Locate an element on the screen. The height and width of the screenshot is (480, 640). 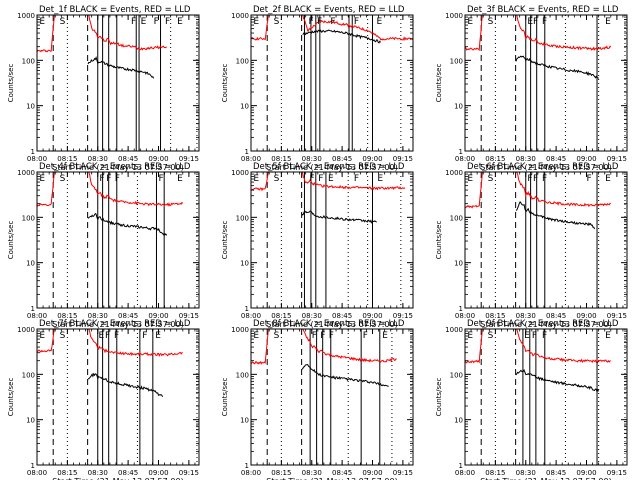
chart-title: Det_4f BLACK = Events, RED = LLD is located at coordinates (115, 167).